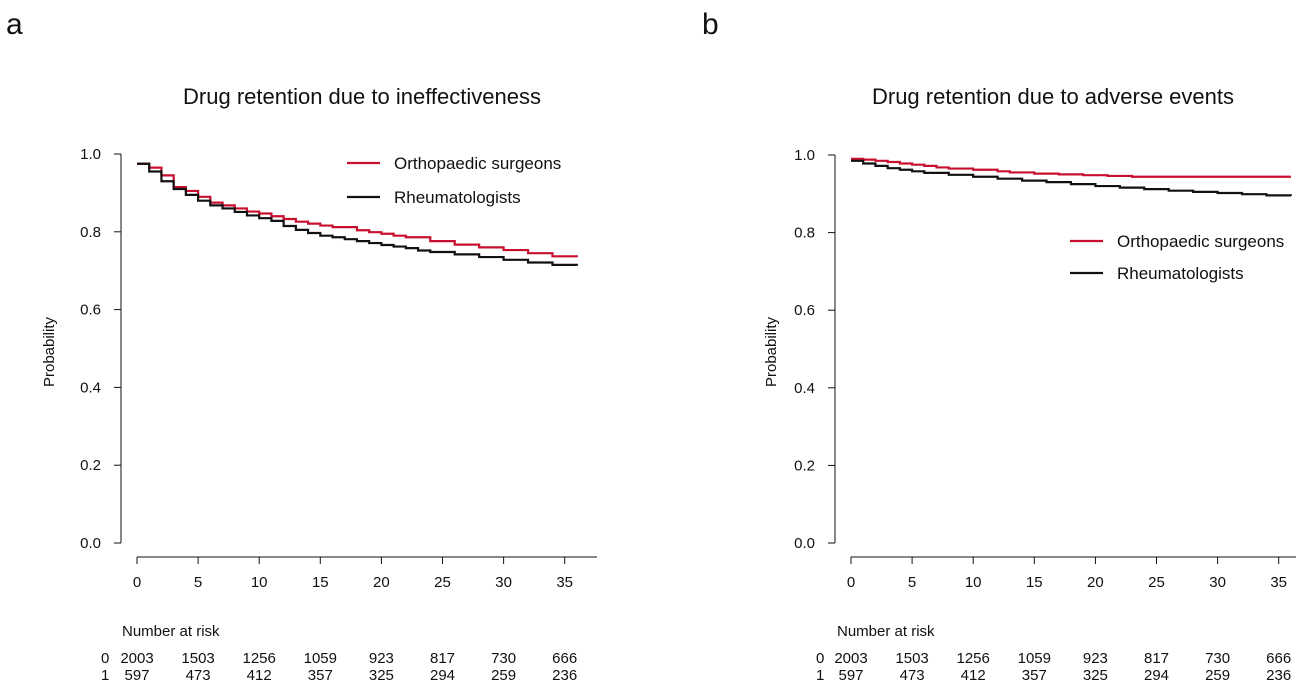 Image resolution: width=1312 pixels, height=683 pixels. Describe the element at coordinates (771, 351) in the screenshot. I see `panel-b-y-axis-label: Probability` at that location.